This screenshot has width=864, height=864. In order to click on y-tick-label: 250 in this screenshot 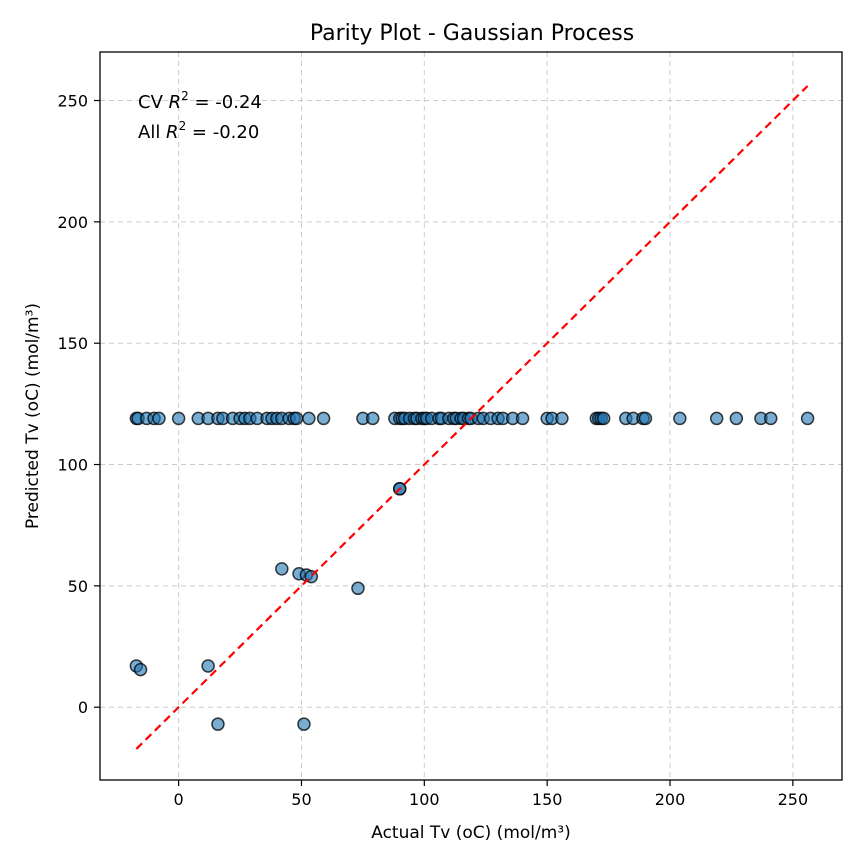, I will do `click(72, 101)`.